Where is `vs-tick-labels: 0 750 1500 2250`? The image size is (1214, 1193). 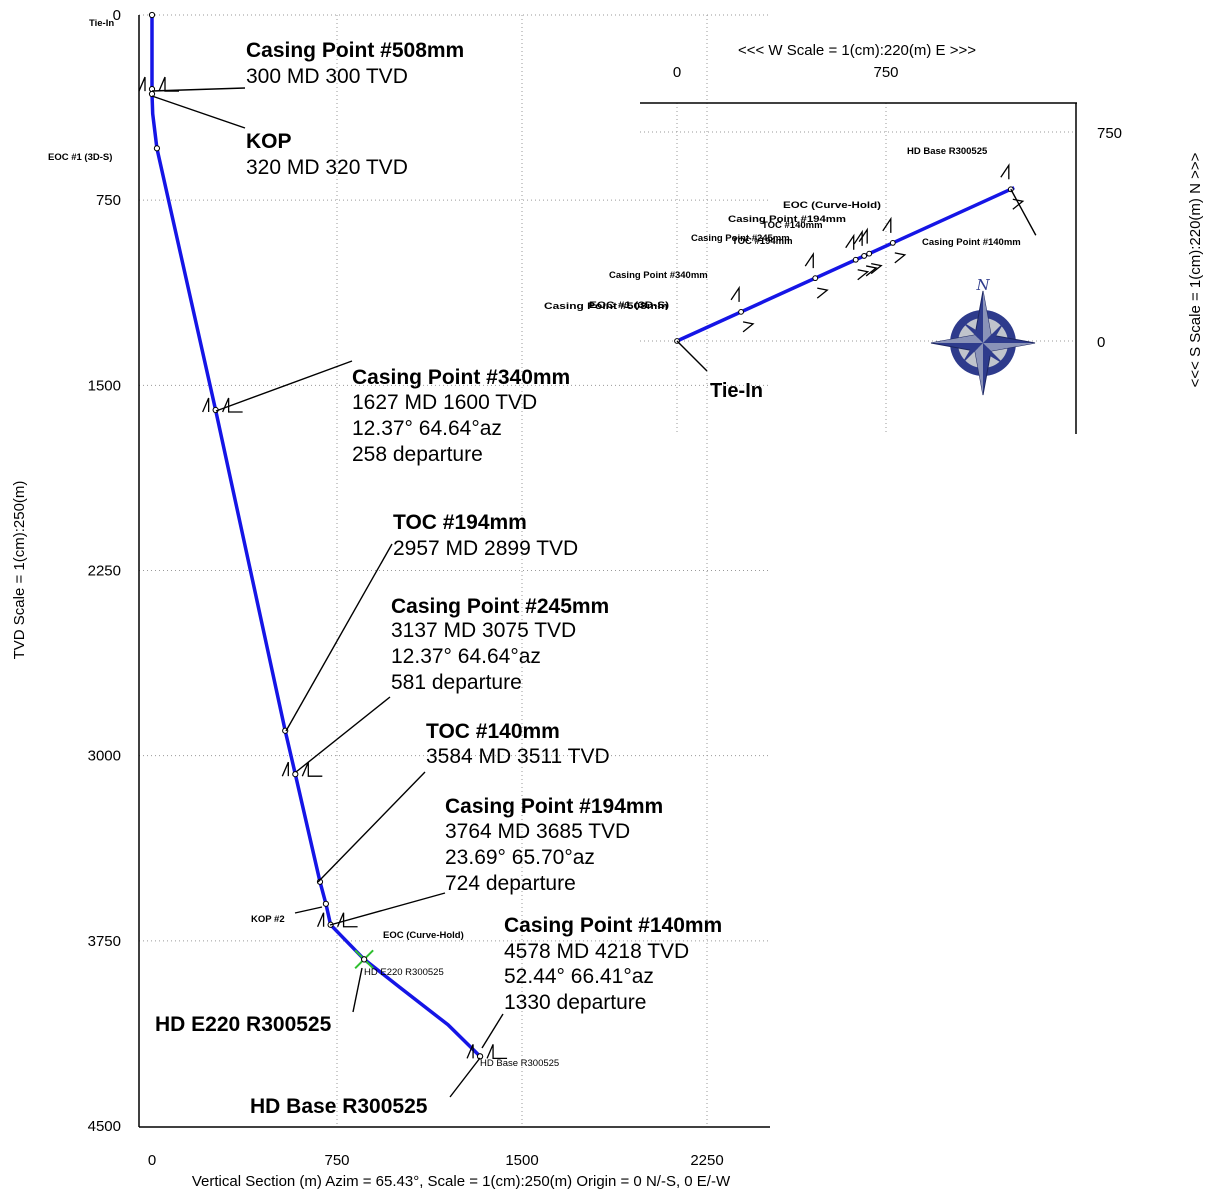
vs-tick-labels: 0 750 1500 2250 is located at coordinates (436, 1160).